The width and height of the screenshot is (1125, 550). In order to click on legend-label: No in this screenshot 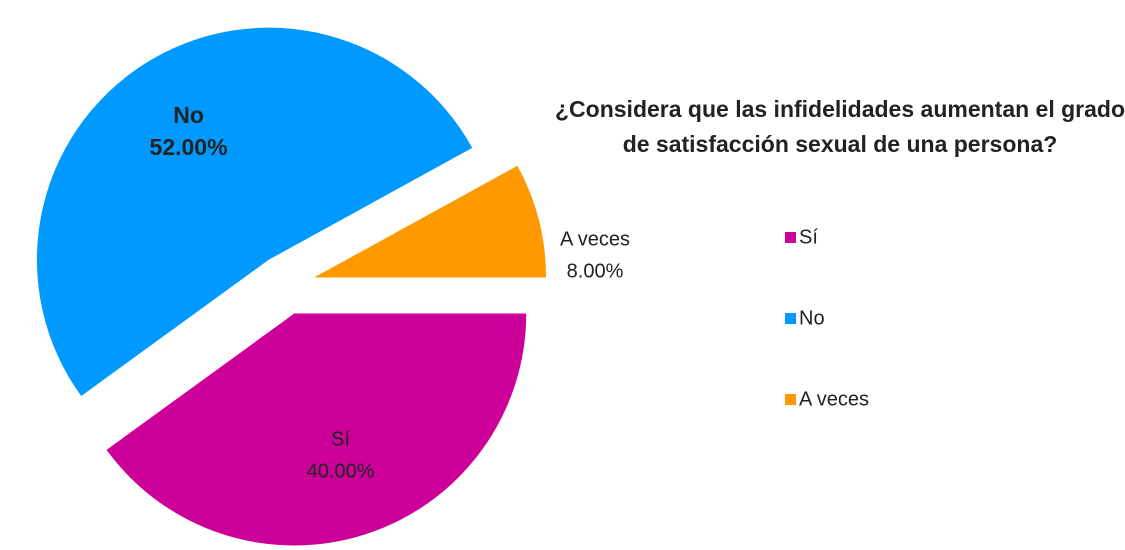, I will do `click(812, 318)`.